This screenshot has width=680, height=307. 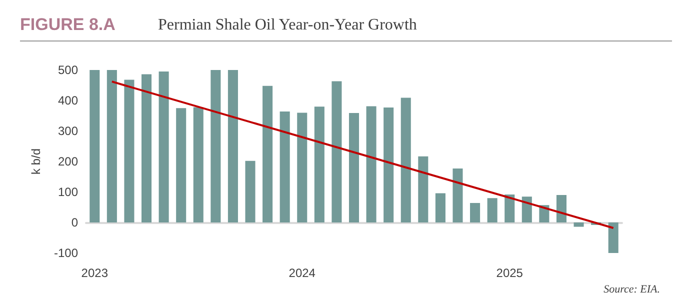 What do you see at coordinates (68, 192) in the screenshot?
I see `y-tick-label: 100` at bounding box center [68, 192].